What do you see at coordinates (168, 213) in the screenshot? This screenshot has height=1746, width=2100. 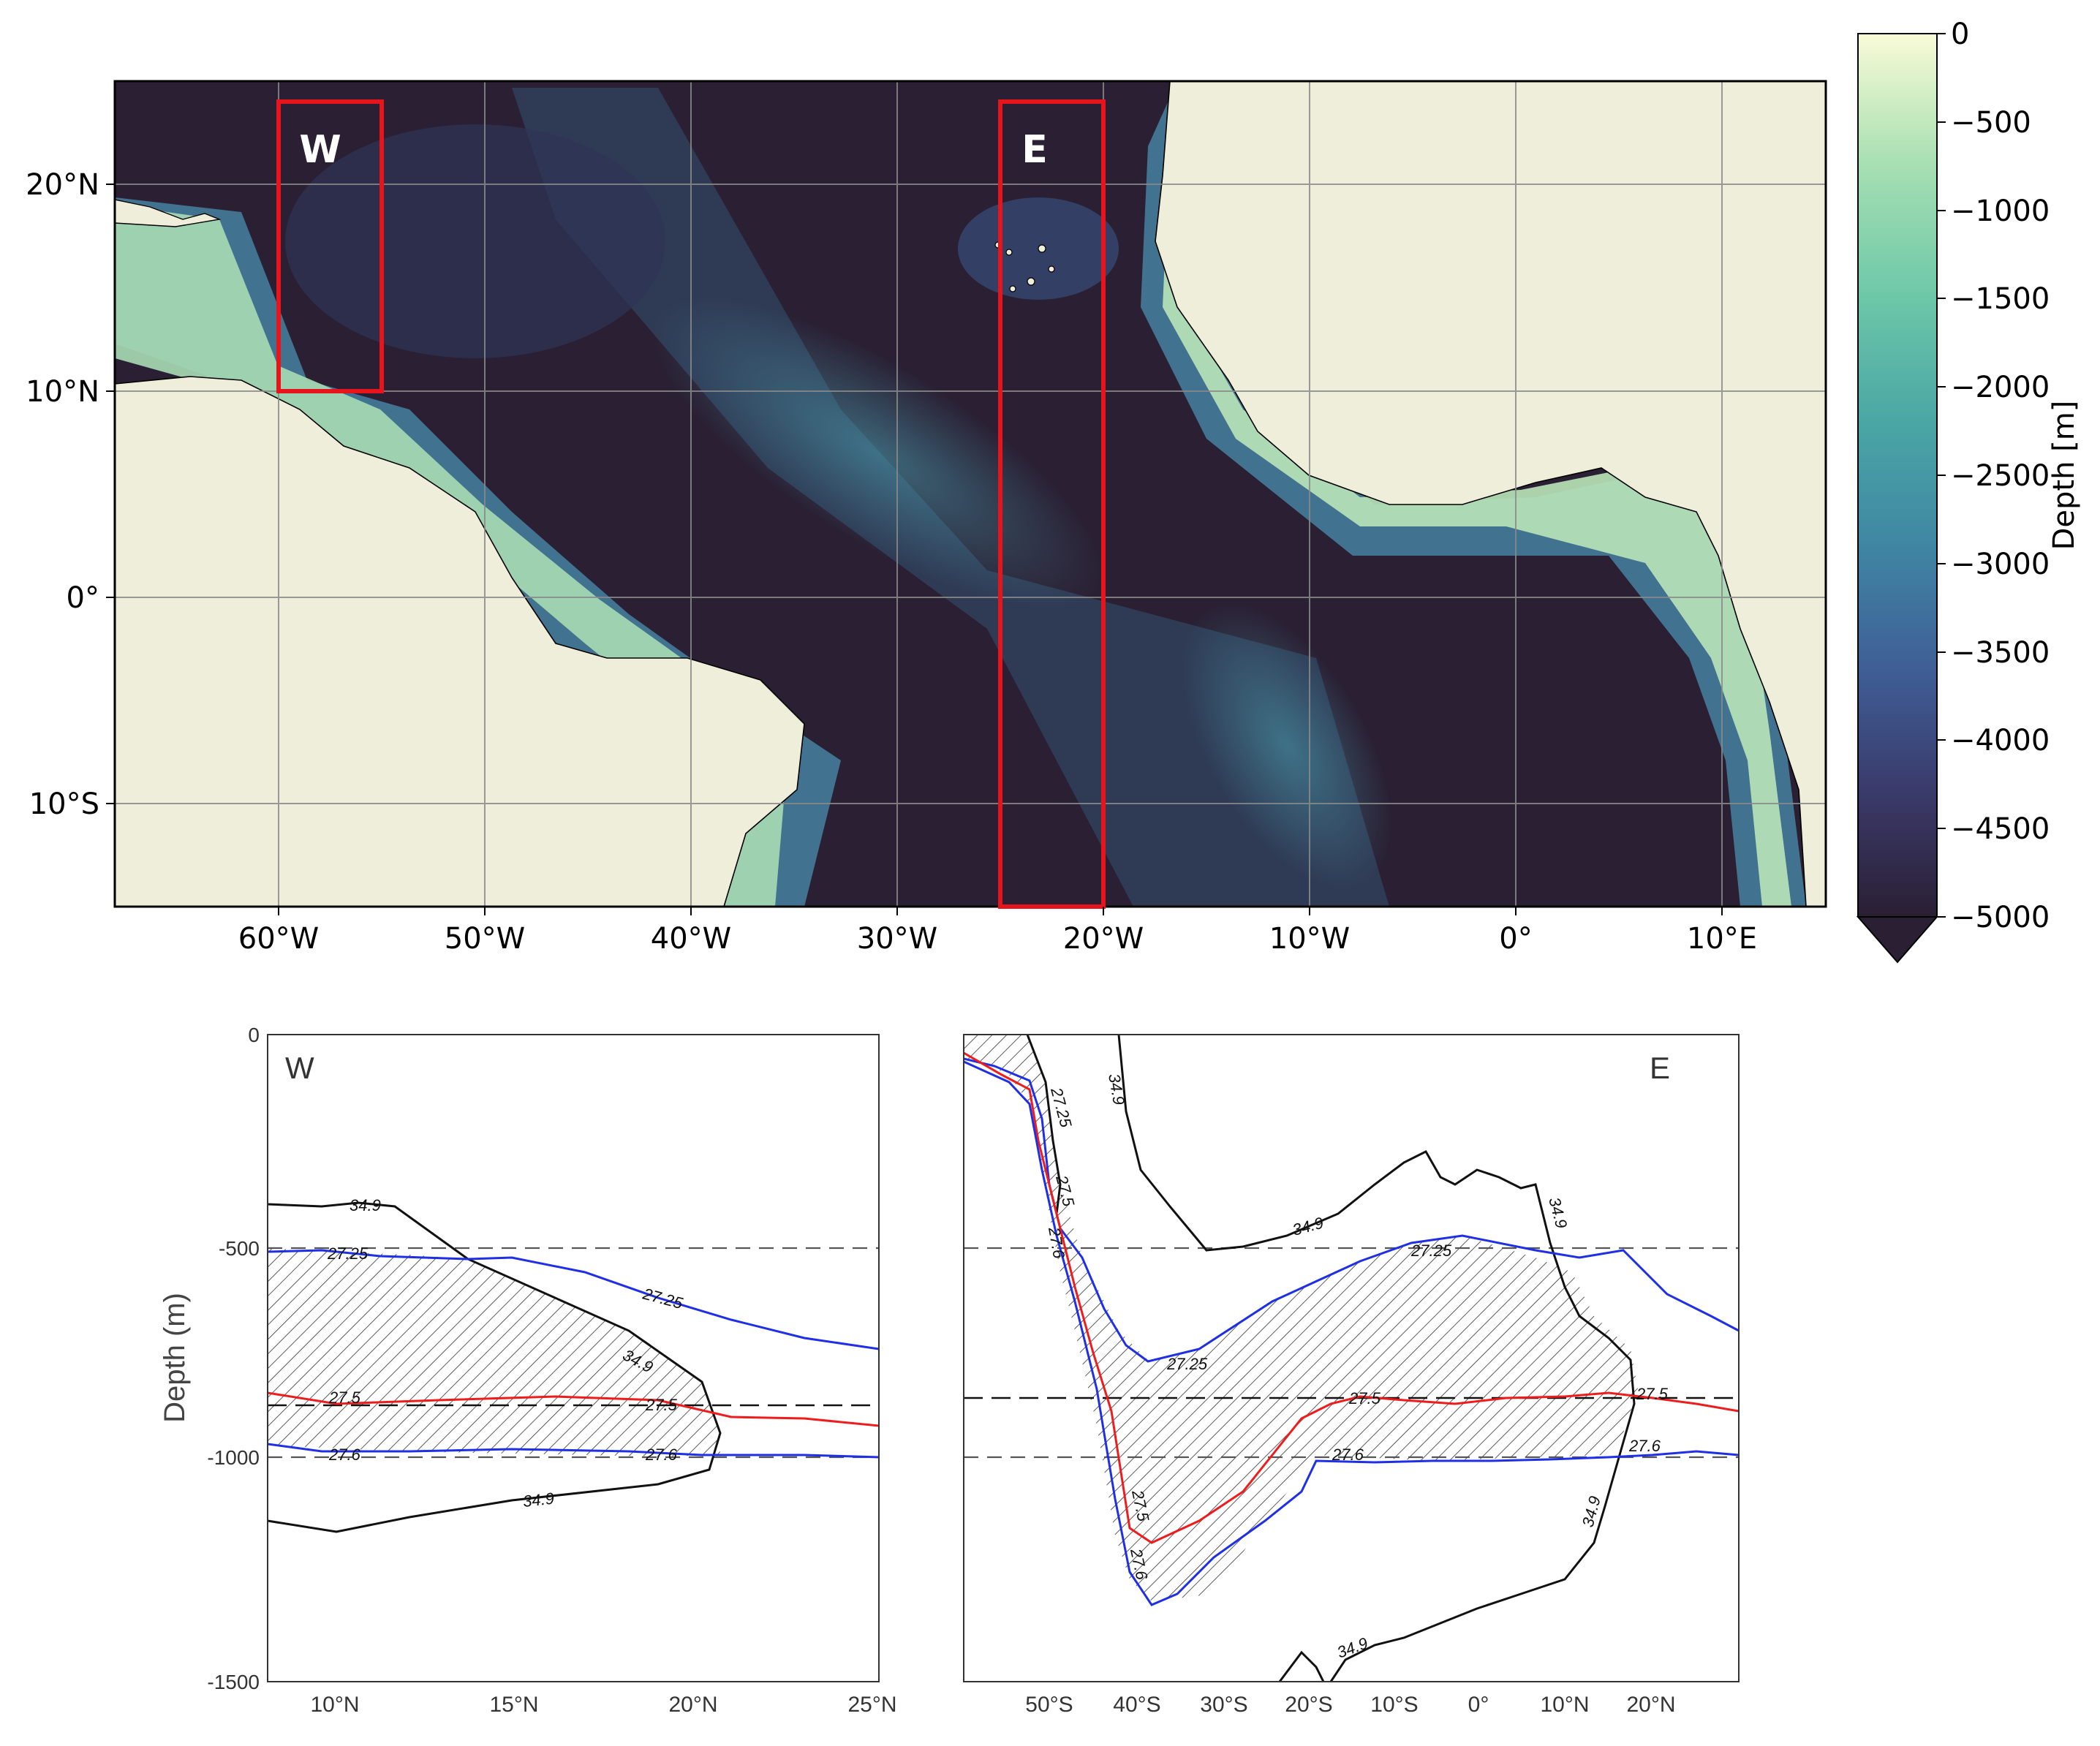 I see `caribbean-islands` at bounding box center [168, 213].